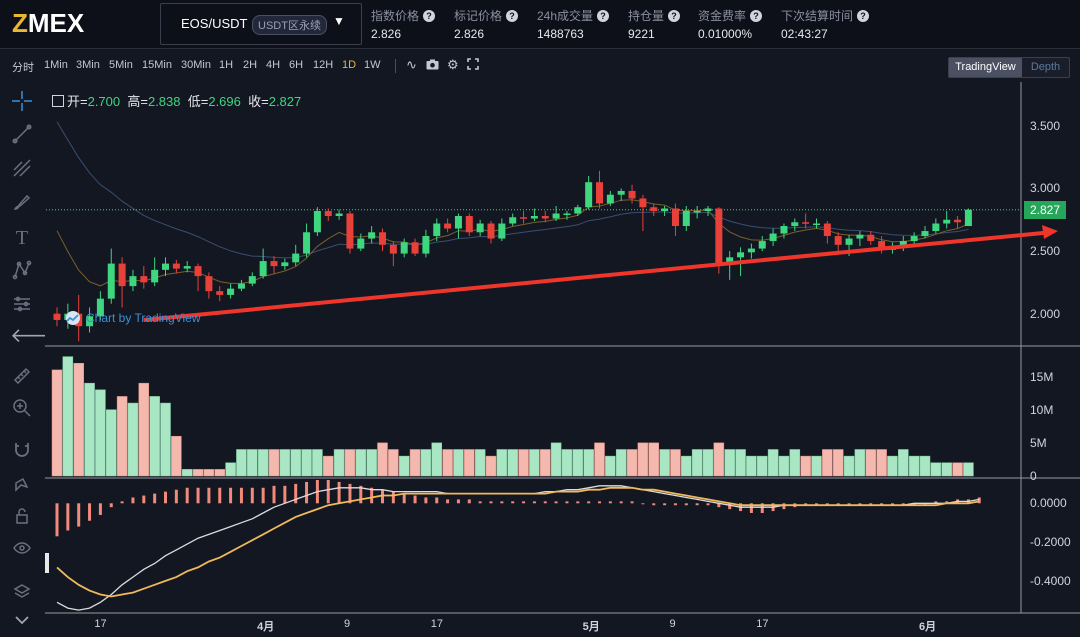 Image resolution: width=1080 pixels, height=637 pixels. Describe the element at coordinates (88, 65) in the screenshot. I see `tf-3min: 3Min` at that location.